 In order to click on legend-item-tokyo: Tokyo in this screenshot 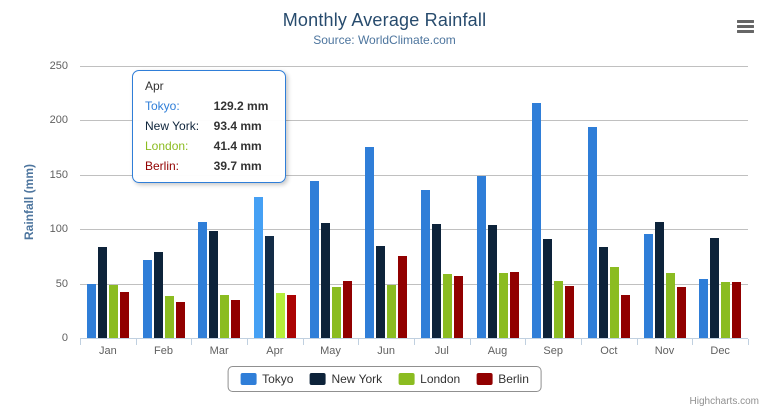, I will do `click(266, 379)`.